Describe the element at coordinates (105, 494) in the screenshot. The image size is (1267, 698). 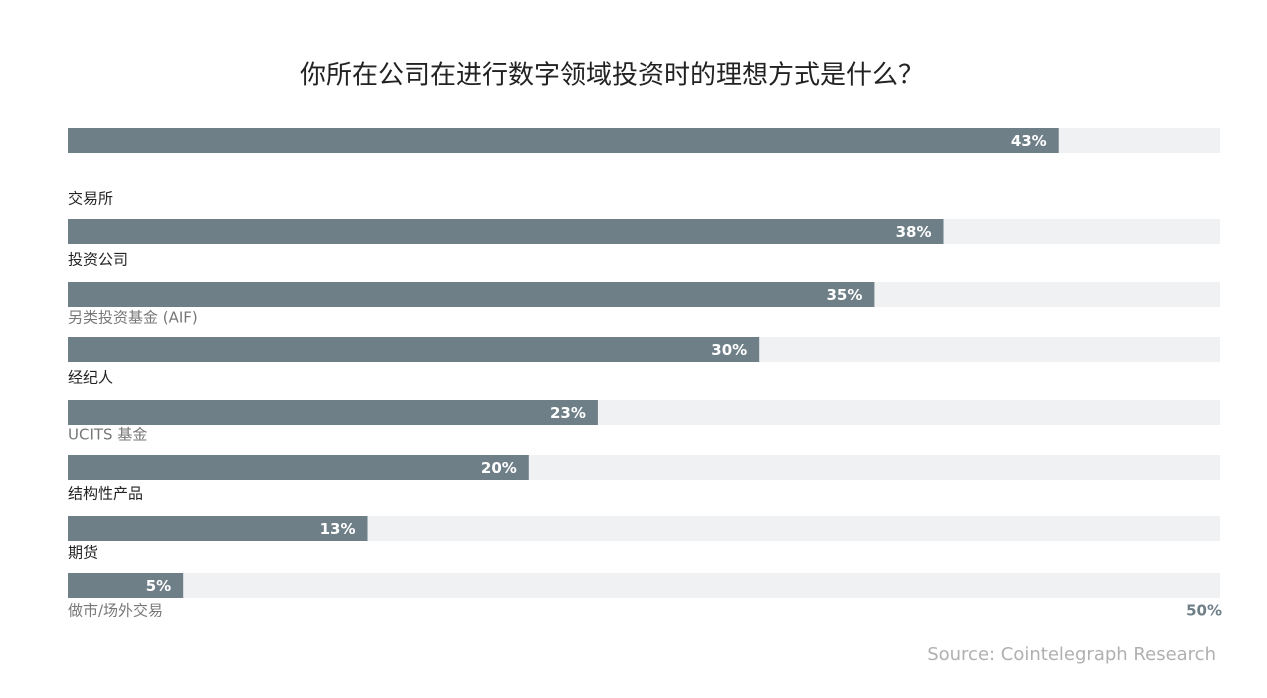
I see `category-label: 结构性产品` at that location.